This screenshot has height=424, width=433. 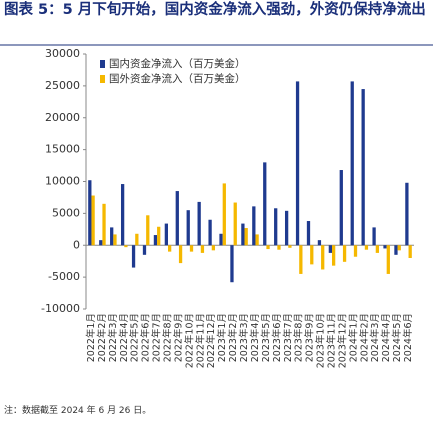 What do you see at coordinates (62, 85) in the screenshot?
I see `y-tick-label: 25000` at bounding box center [62, 85].